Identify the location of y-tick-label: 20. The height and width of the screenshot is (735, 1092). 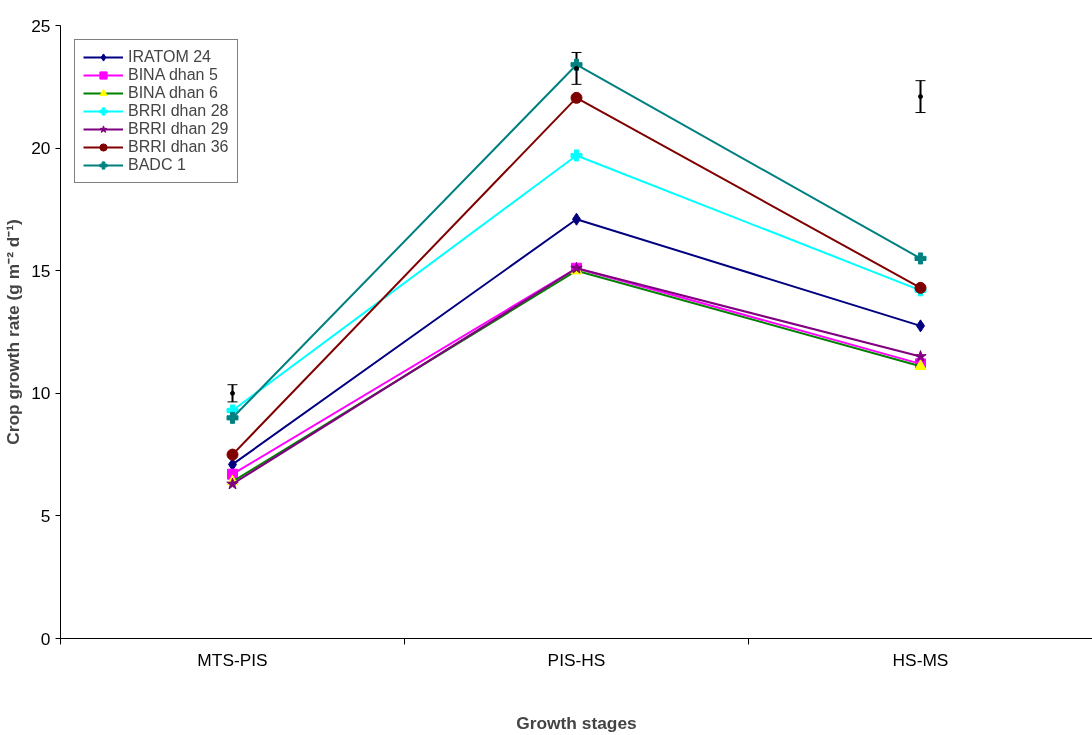
(41, 148).